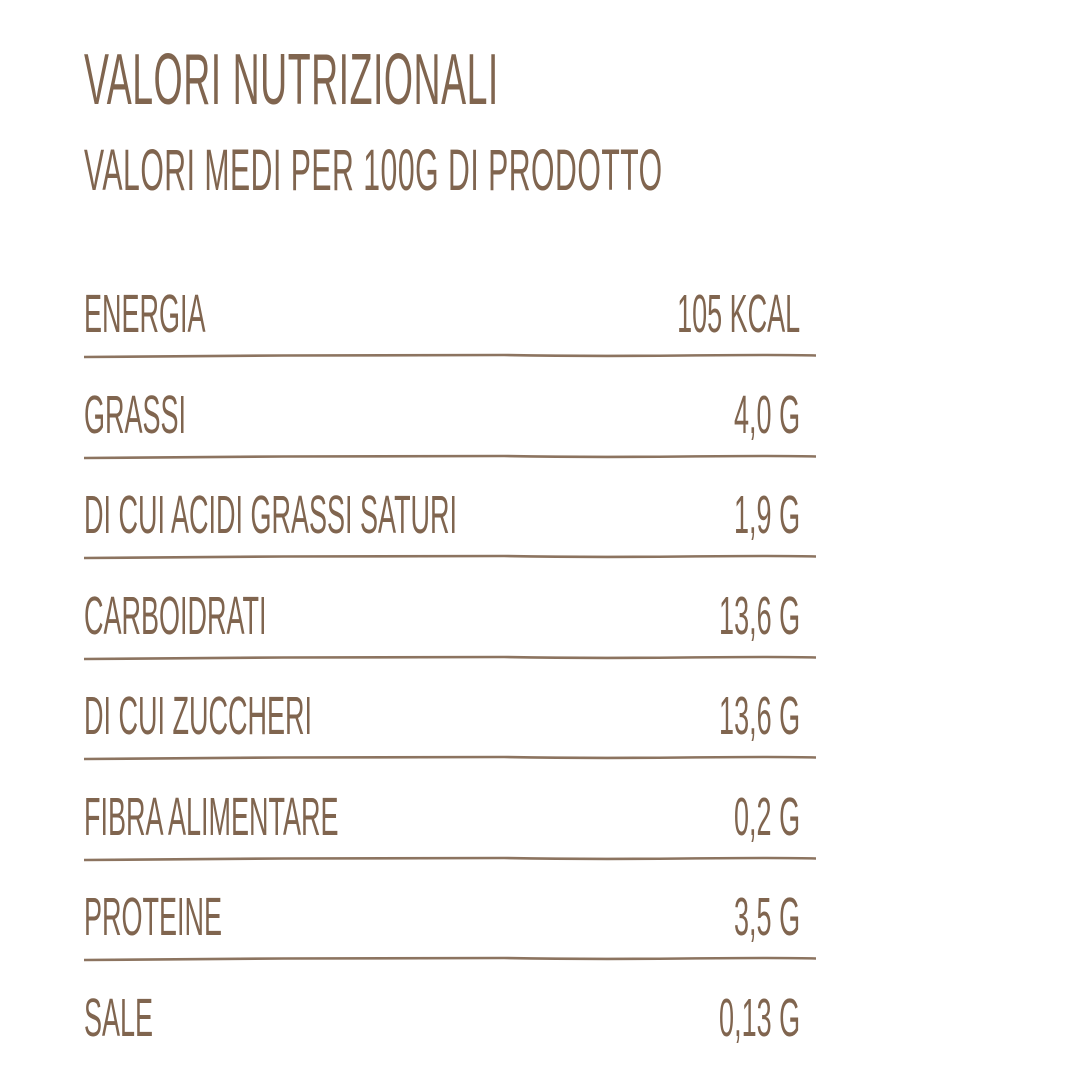 This screenshot has height=1080, width=1080. I want to click on table-row: Proteine 3,5 g, so click(442, 916).